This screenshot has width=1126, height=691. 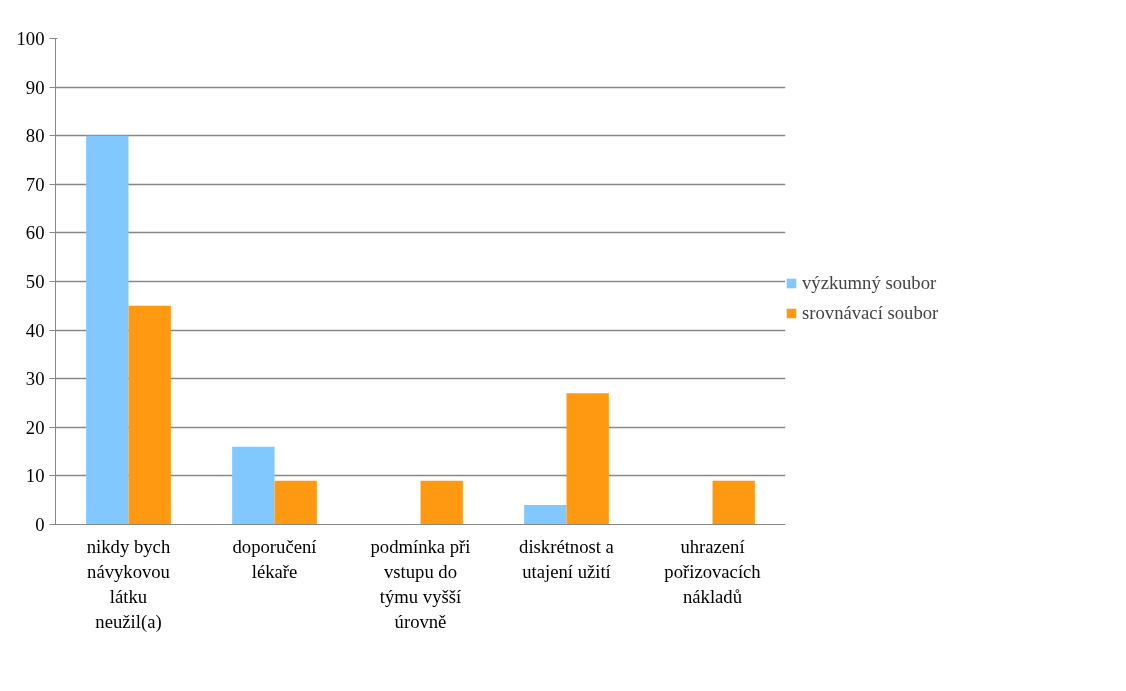 What do you see at coordinates (35, 330) in the screenshot?
I see `y-tick-label: 40` at bounding box center [35, 330].